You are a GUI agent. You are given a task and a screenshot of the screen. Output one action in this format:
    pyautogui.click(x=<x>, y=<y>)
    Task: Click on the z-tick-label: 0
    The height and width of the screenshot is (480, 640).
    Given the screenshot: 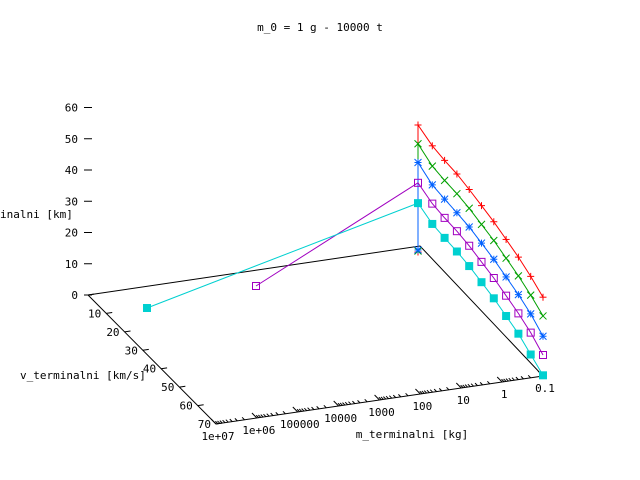 What is the action you would take?
    pyautogui.click(x=74, y=295)
    